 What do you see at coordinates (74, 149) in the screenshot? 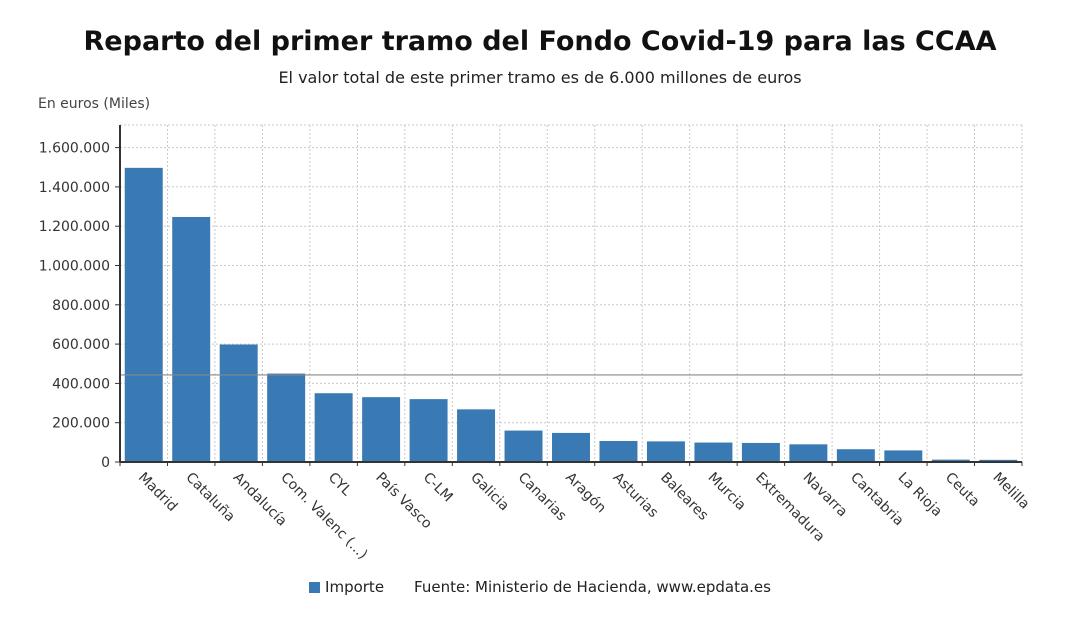
I see `y-tick-label: 1.600.000` at bounding box center [74, 149].